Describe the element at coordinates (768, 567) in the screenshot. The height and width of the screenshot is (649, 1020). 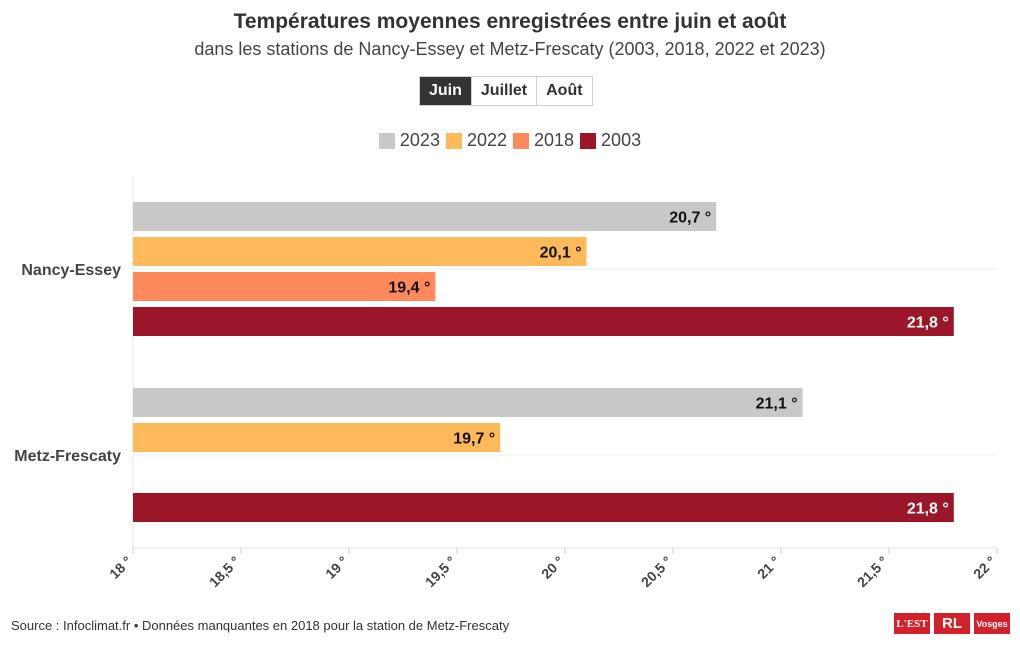
I see `x-tick-label: 21 °` at that location.